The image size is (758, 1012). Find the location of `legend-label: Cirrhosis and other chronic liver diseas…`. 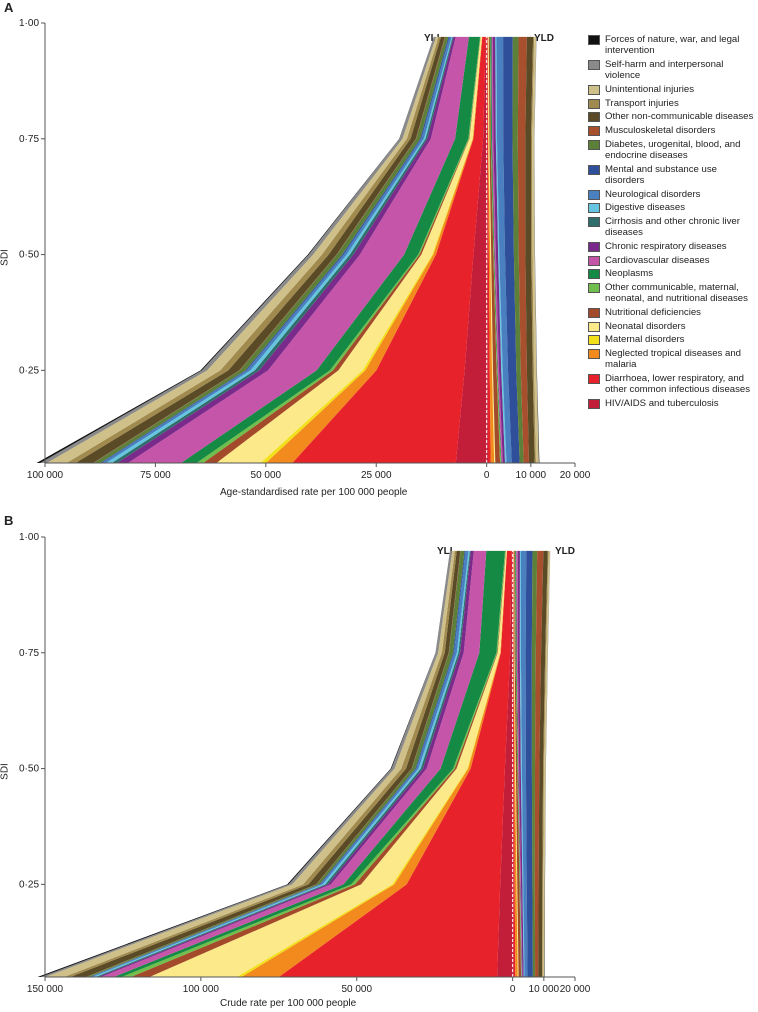

legend-label: Cirrhosis and other chronic liver diseas… is located at coordinates (672, 227).